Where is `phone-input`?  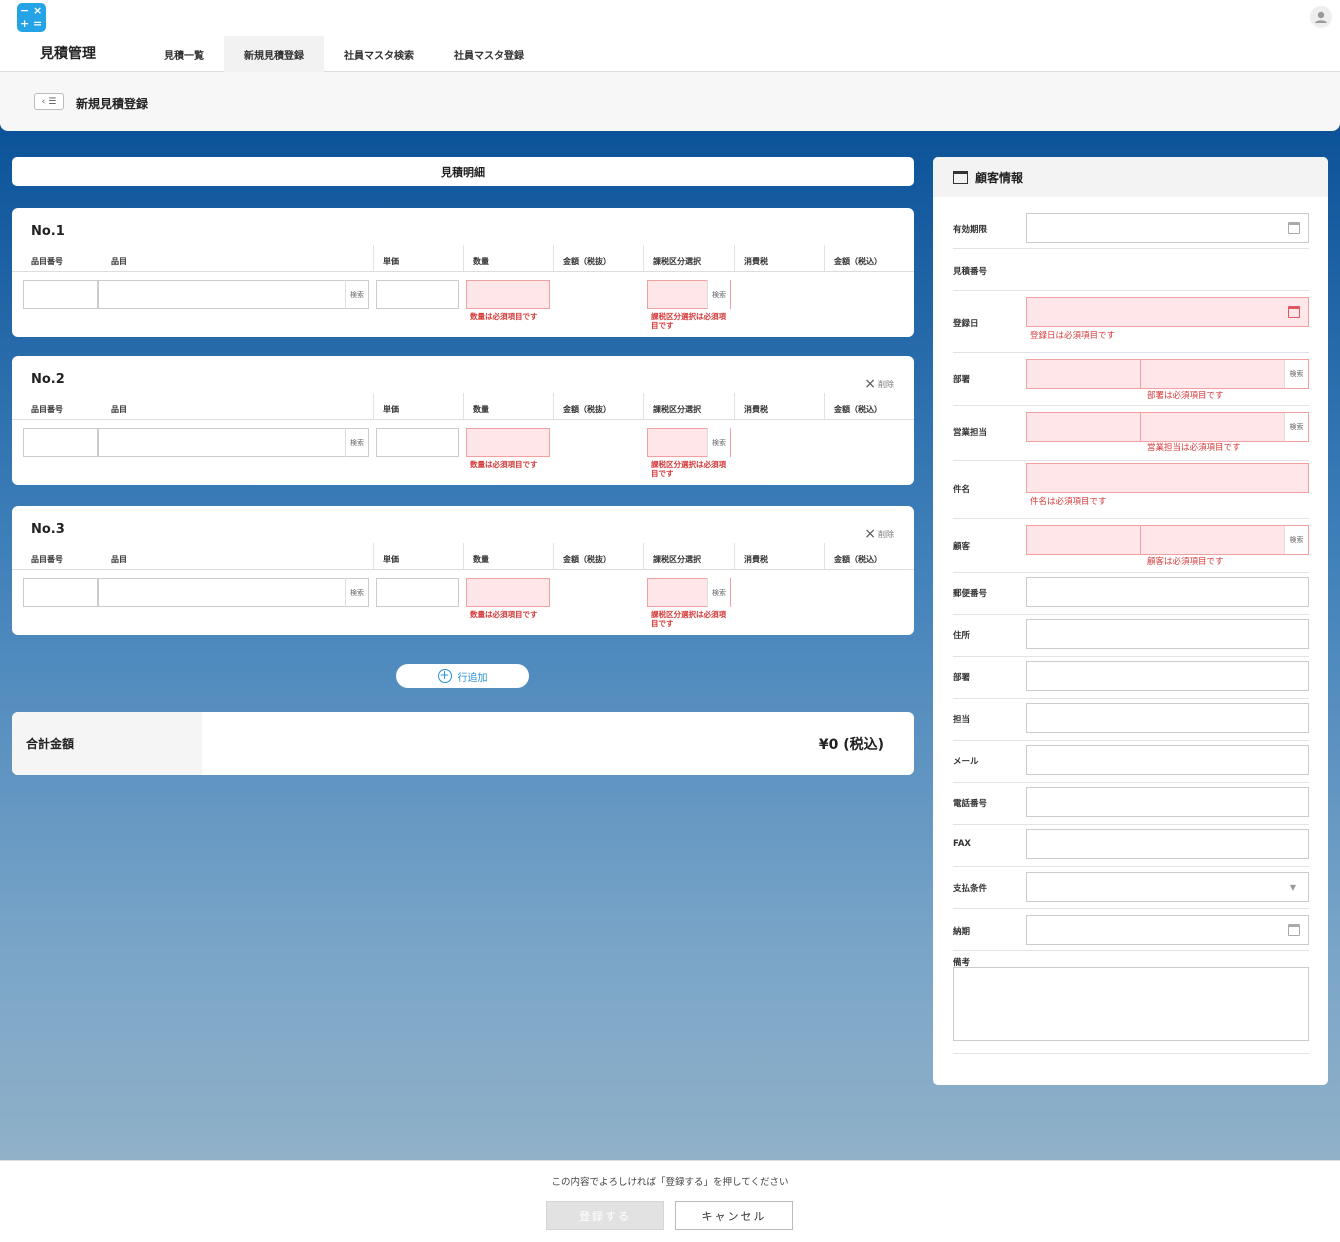 phone-input is located at coordinates (1167, 802).